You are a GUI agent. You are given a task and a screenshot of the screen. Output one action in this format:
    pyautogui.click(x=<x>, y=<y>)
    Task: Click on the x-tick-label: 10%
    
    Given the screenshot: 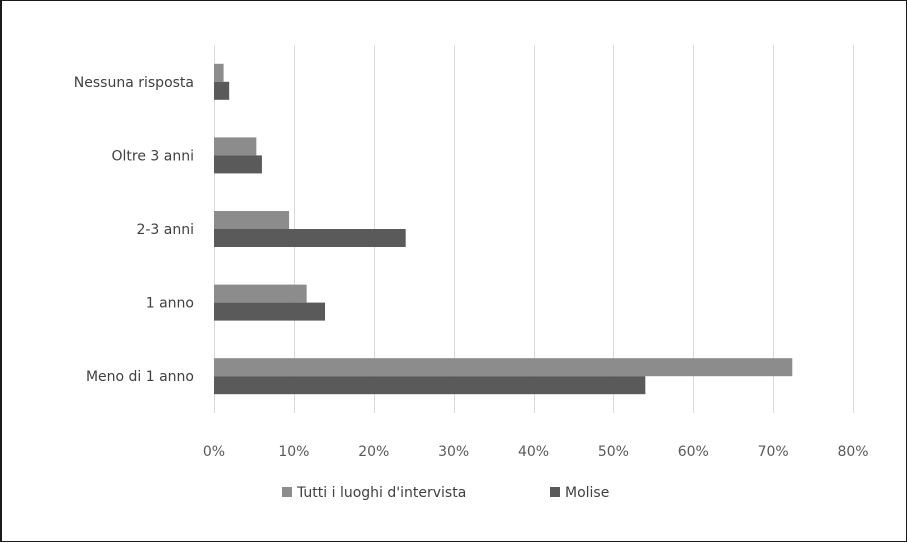 What is the action you would take?
    pyautogui.click(x=293, y=452)
    